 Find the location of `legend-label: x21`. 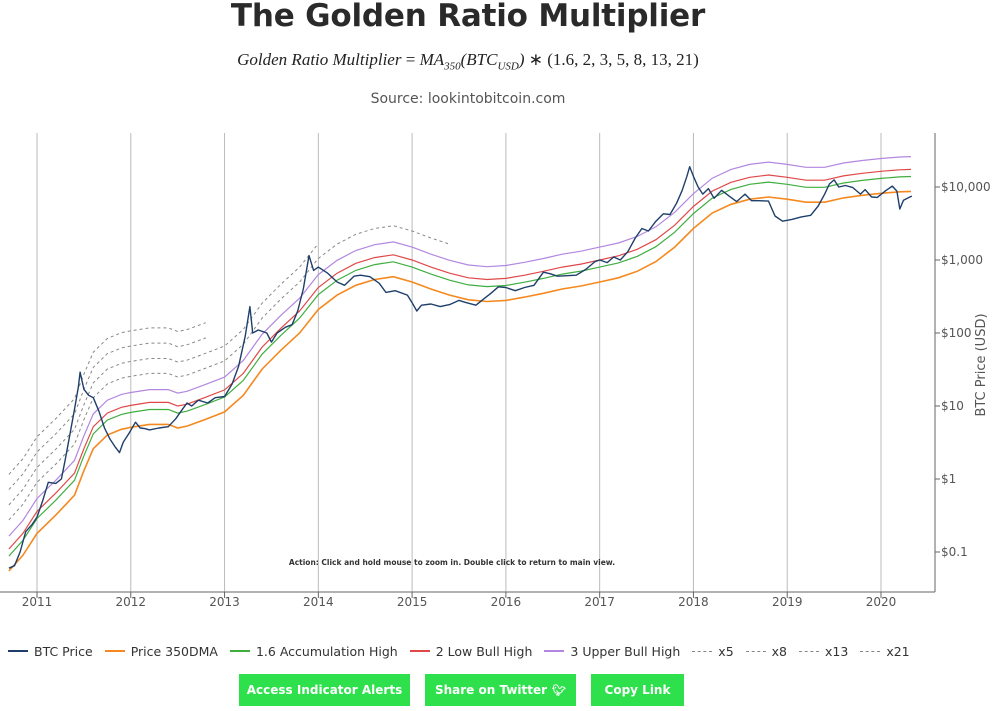

legend-label: x21 is located at coordinates (898, 651).